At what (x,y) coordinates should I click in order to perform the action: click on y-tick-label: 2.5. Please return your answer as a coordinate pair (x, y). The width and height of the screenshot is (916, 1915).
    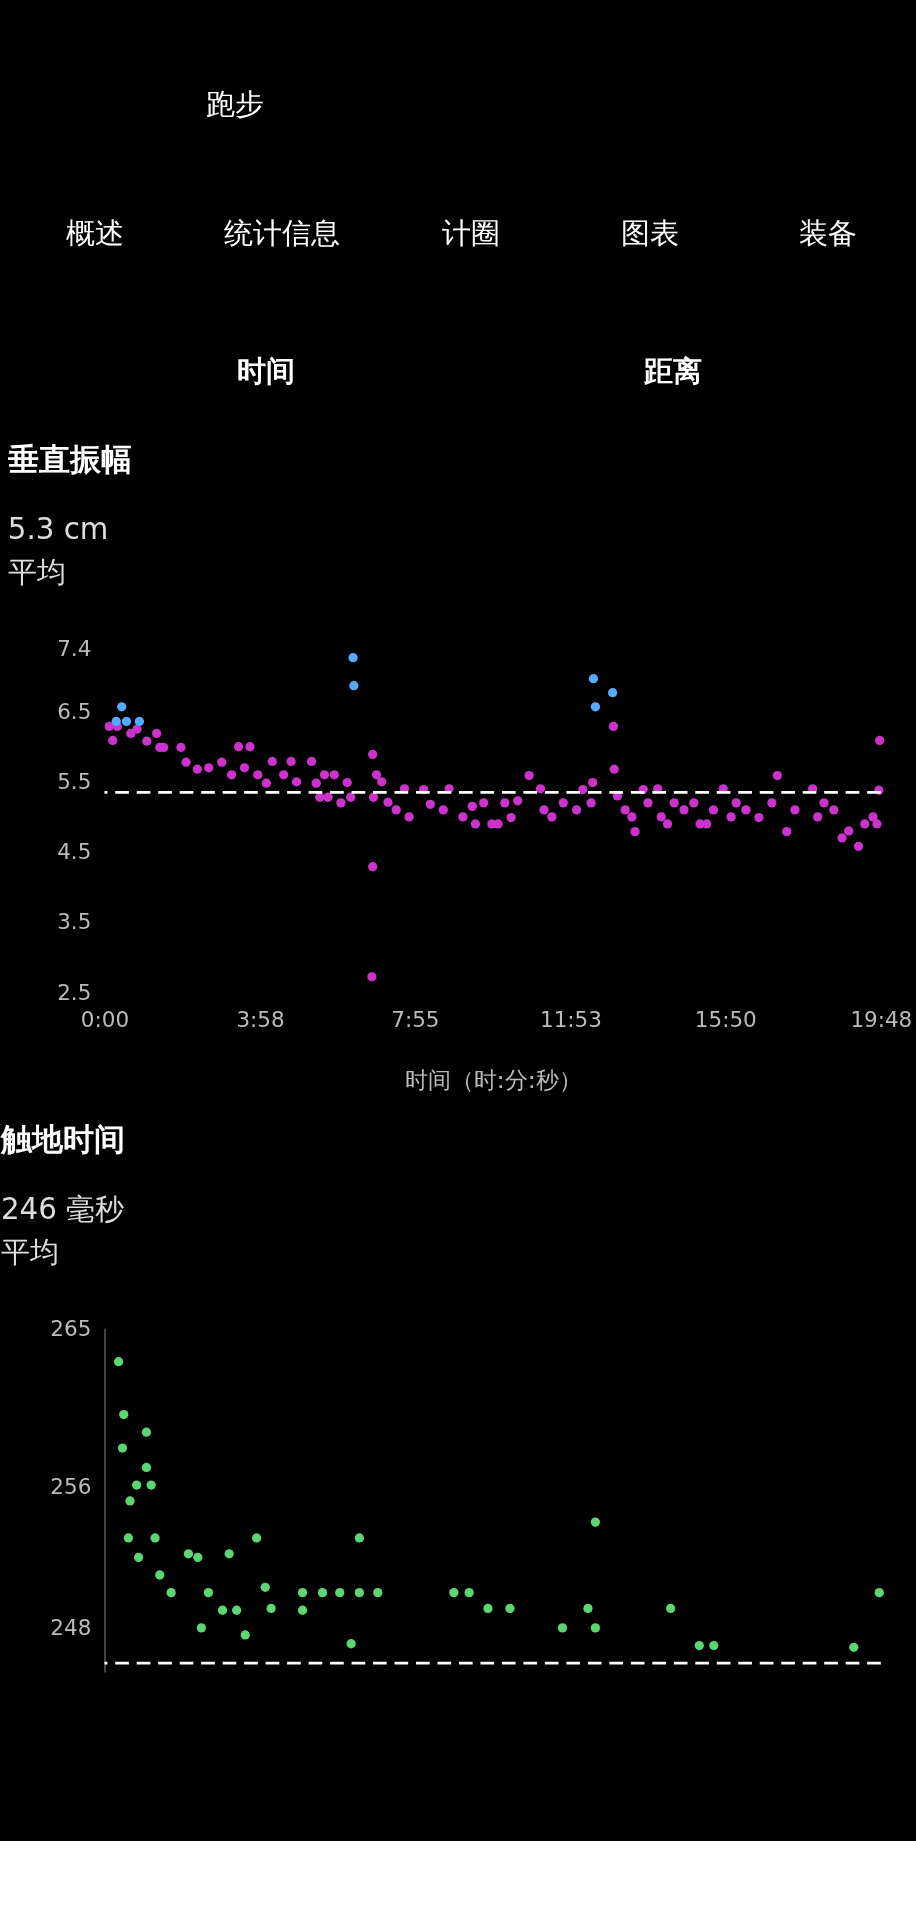
    Looking at the image, I should click on (74, 992).